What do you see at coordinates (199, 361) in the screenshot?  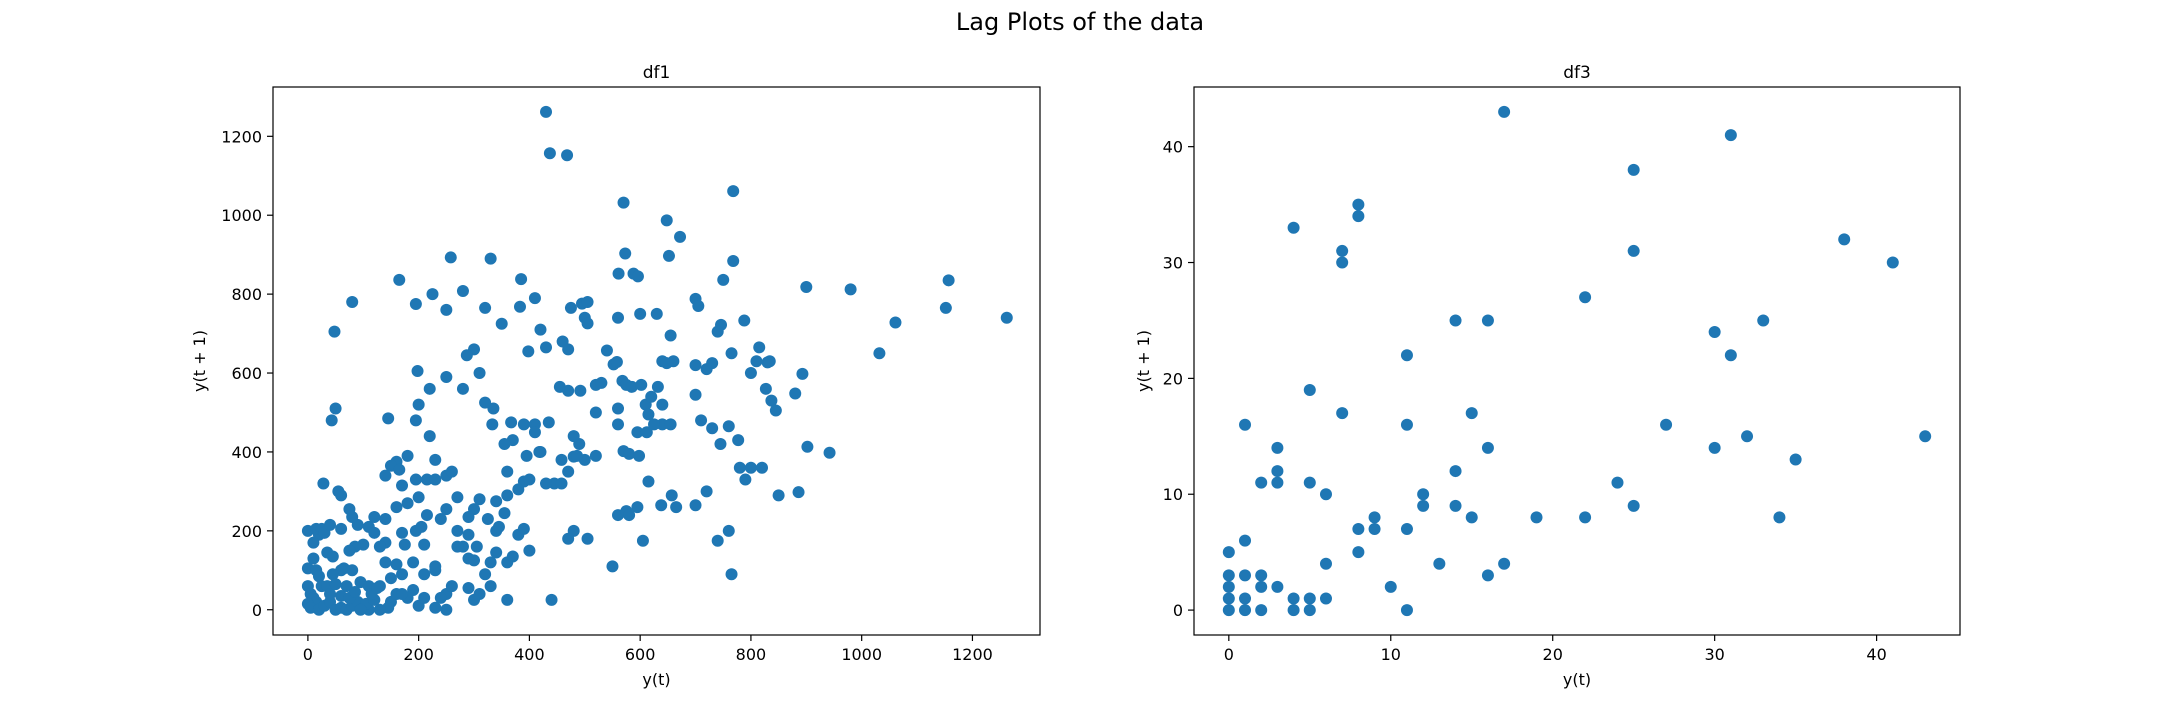 I see `left-y-axis-label: y(t + 1)` at bounding box center [199, 361].